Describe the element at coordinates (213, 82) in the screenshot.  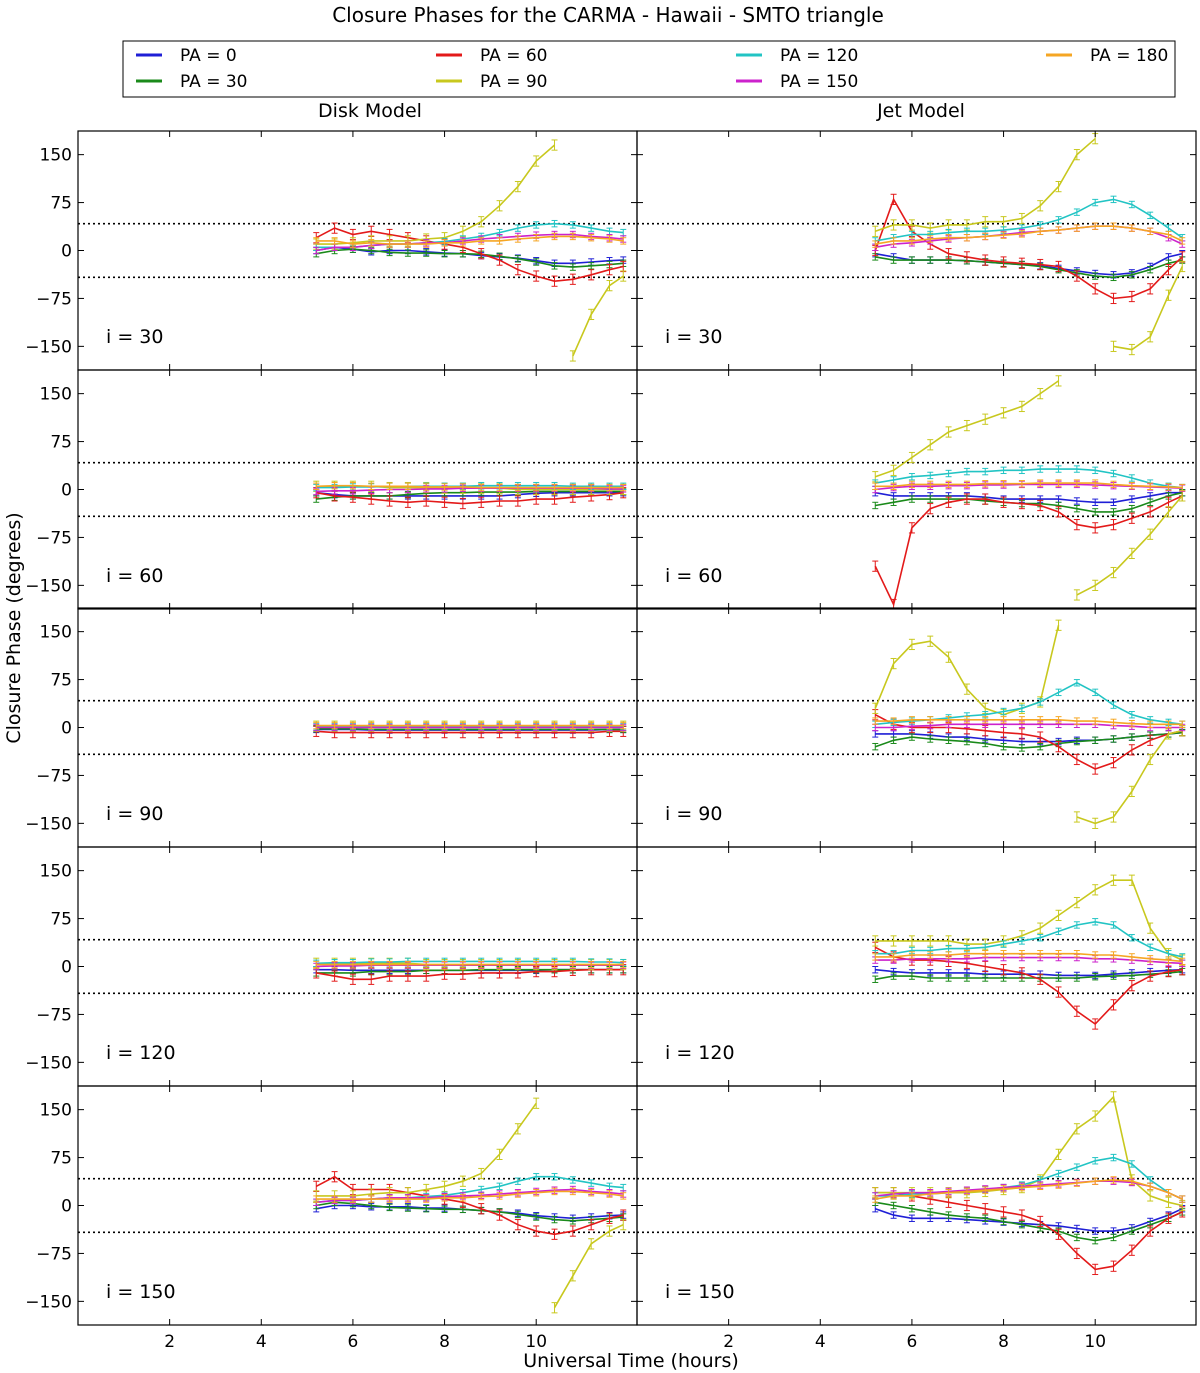
I see `legend-label: PA = 30` at that location.